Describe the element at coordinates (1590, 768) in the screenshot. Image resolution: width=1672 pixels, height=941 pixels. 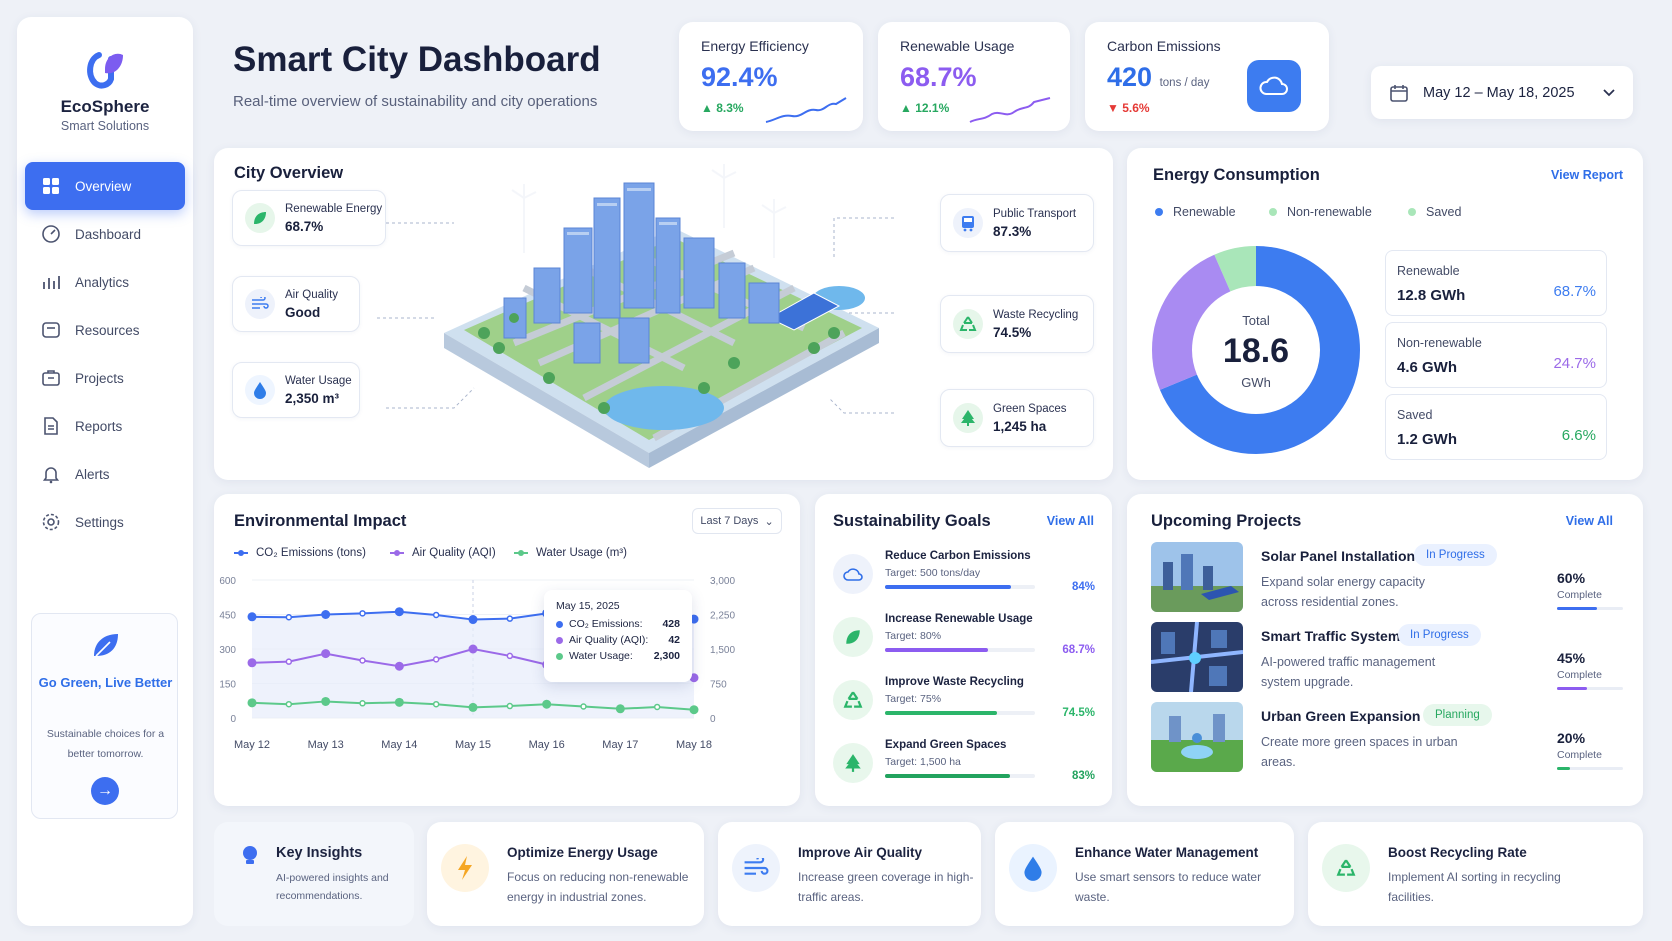
I see `project-progress-bar` at that location.